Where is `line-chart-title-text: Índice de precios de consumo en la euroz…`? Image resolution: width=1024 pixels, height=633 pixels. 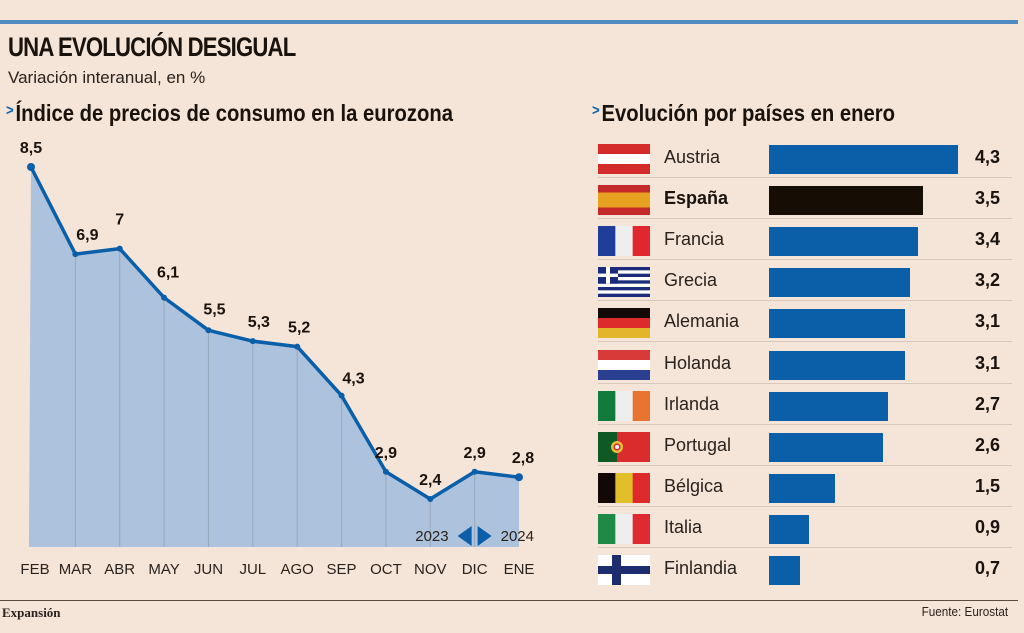
line-chart-title-text: Índice de precios de consumo en la euroz… is located at coordinates (234, 113).